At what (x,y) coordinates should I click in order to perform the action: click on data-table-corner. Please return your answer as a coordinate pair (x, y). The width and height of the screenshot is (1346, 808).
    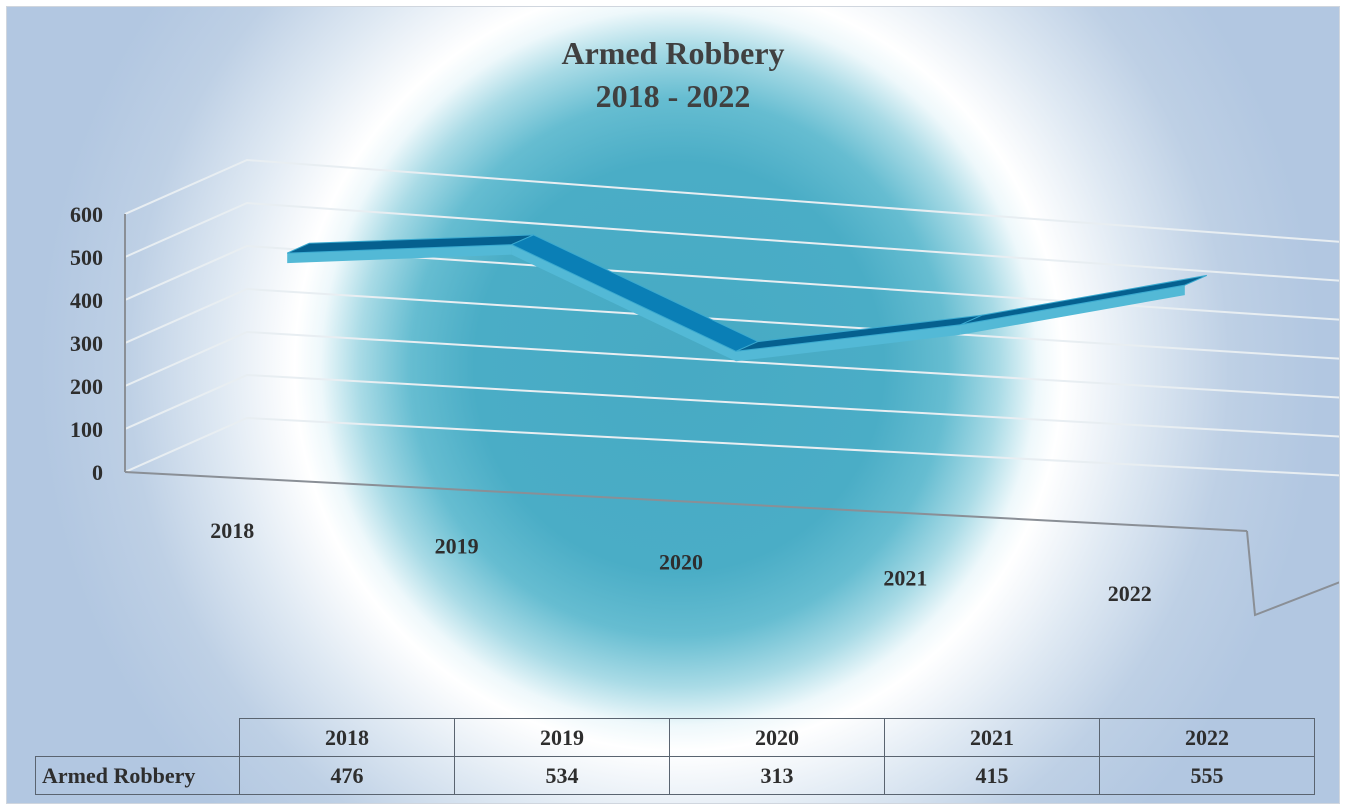
    Looking at the image, I should click on (137, 737).